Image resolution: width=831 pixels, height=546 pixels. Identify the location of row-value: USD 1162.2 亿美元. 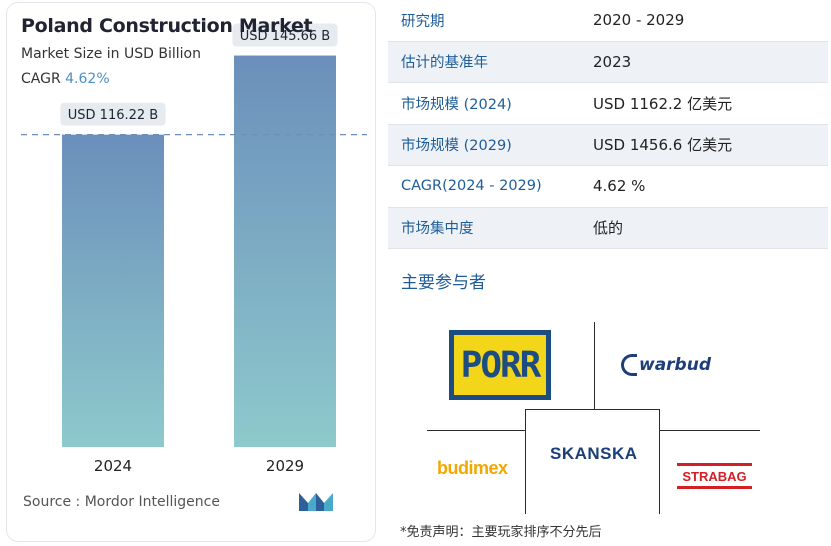
(663, 103).